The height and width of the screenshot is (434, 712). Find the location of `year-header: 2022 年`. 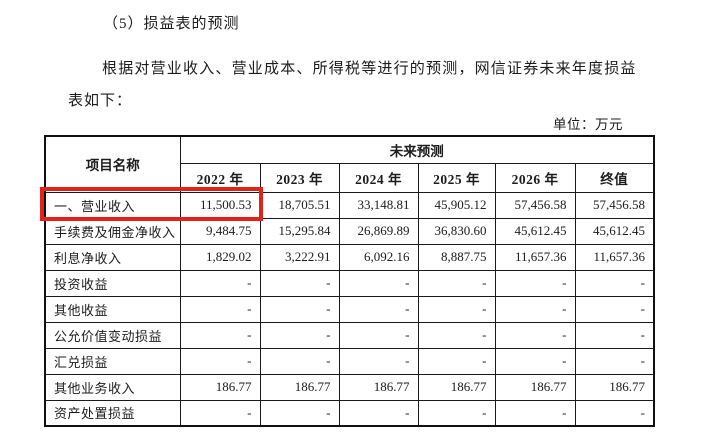

year-header: 2022 年 is located at coordinates (220, 177).